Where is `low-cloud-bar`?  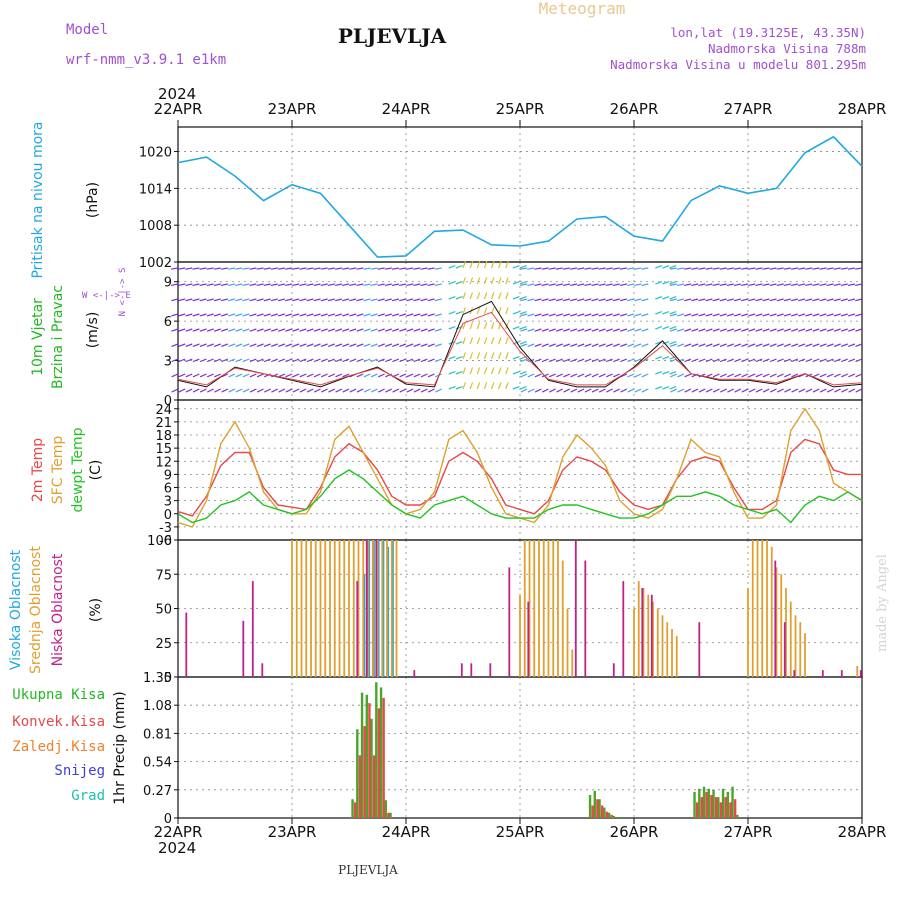 low-cloud-bar is located at coordinates (528, 639).